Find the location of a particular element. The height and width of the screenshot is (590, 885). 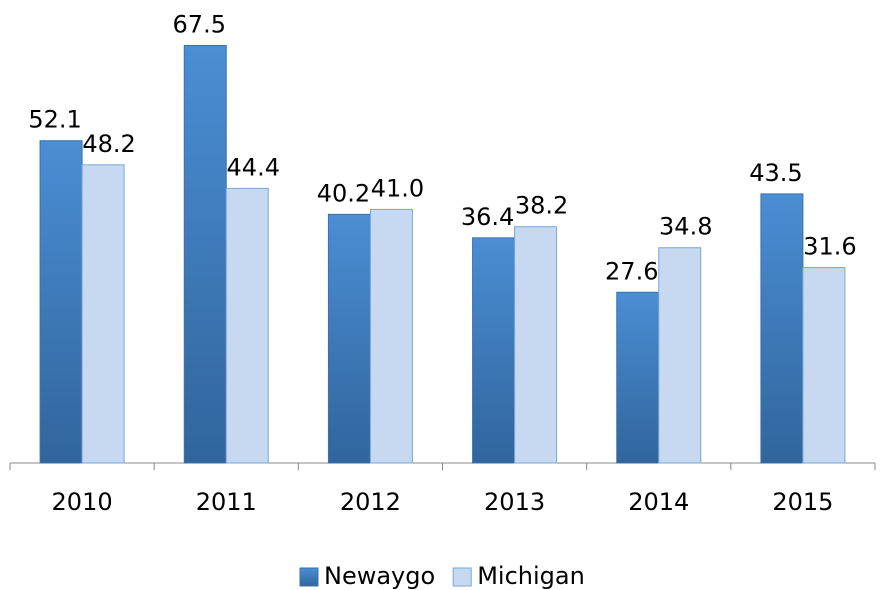

value-label: 40.2 is located at coordinates (343, 193).